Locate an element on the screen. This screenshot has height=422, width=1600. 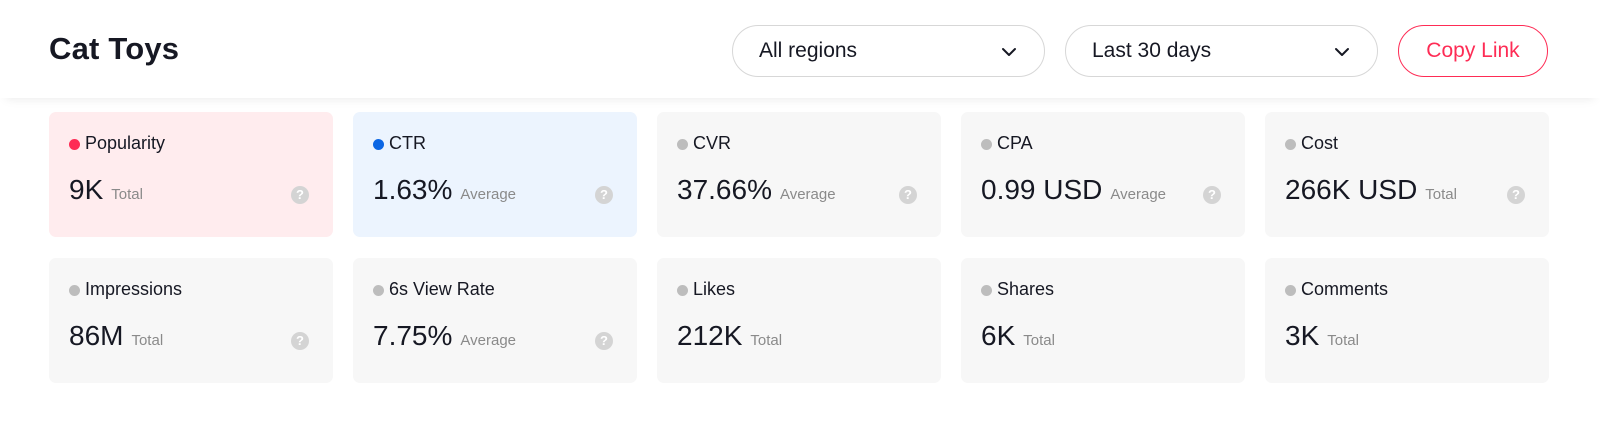
metric-label: CPA is located at coordinates (1015, 143).